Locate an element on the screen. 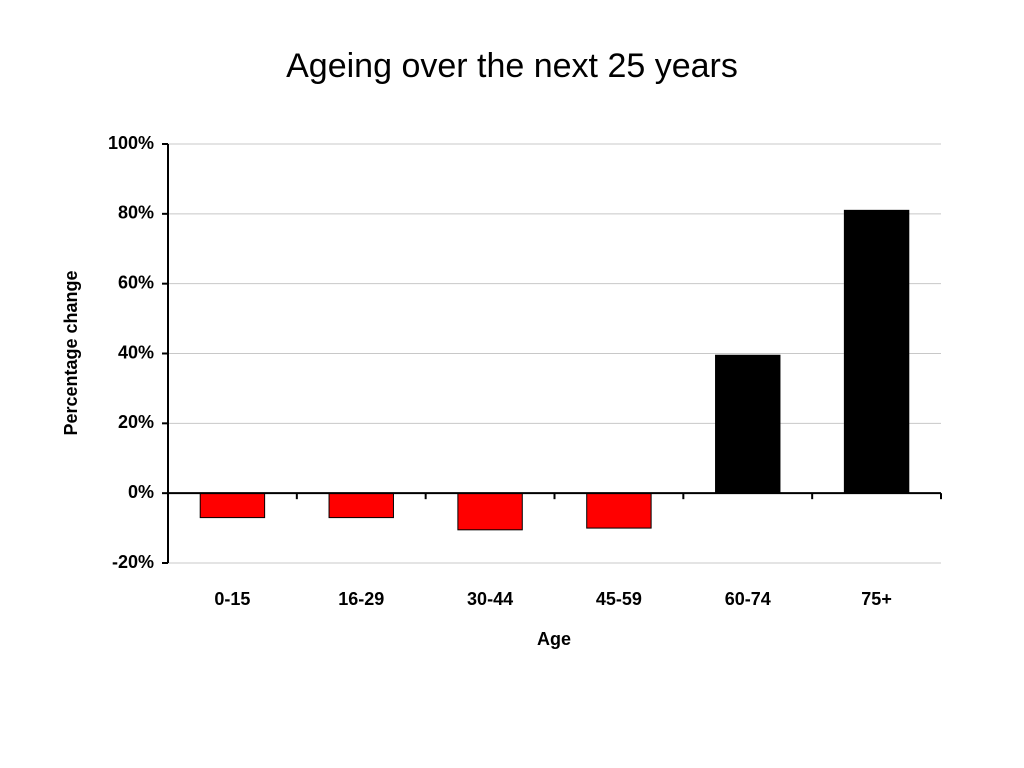 Image resolution: width=1024 pixels, height=768 pixels. y-tick-label: 60% is located at coordinates (136, 282).